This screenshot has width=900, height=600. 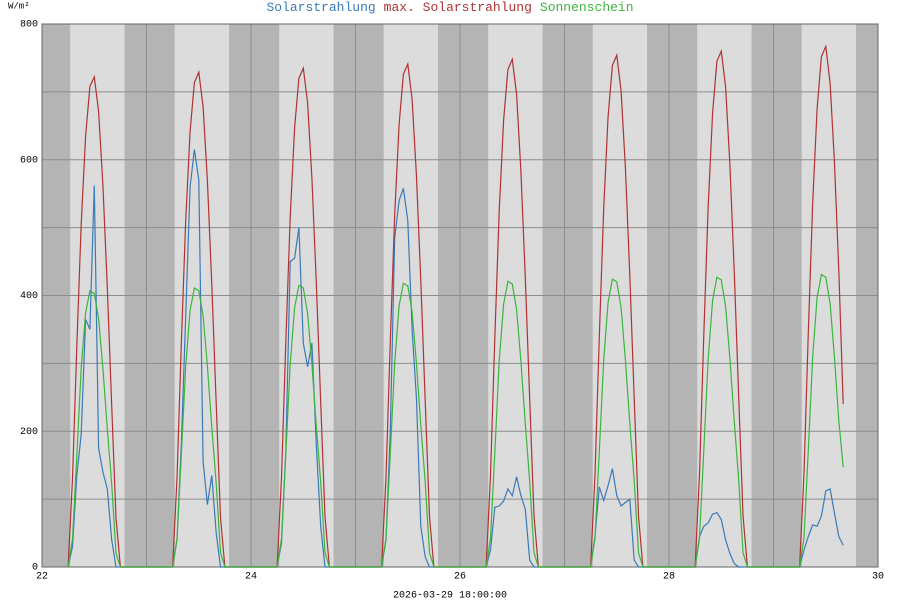 What do you see at coordinates (19, 6) in the screenshot?
I see `y-unit: W/m²` at bounding box center [19, 6].